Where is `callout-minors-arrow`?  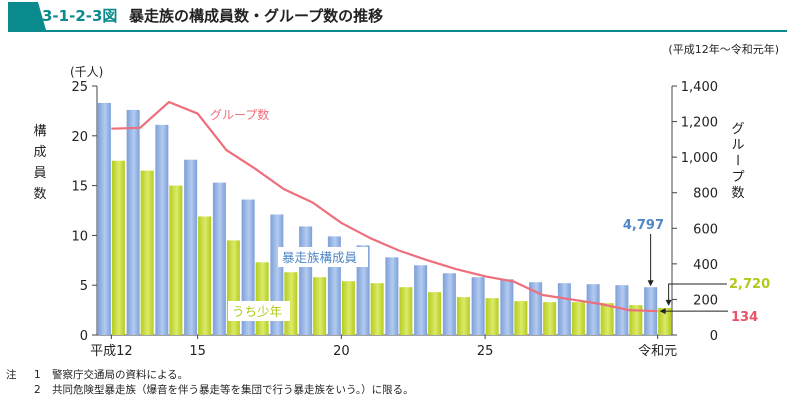 callout-minors-arrow is located at coordinates (697, 292).